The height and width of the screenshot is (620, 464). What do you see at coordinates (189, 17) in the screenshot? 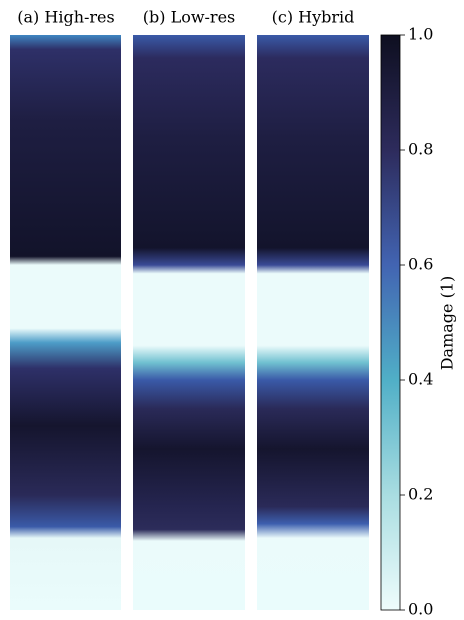
I see `panel-title: (b) Low-res` at bounding box center [189, 17].